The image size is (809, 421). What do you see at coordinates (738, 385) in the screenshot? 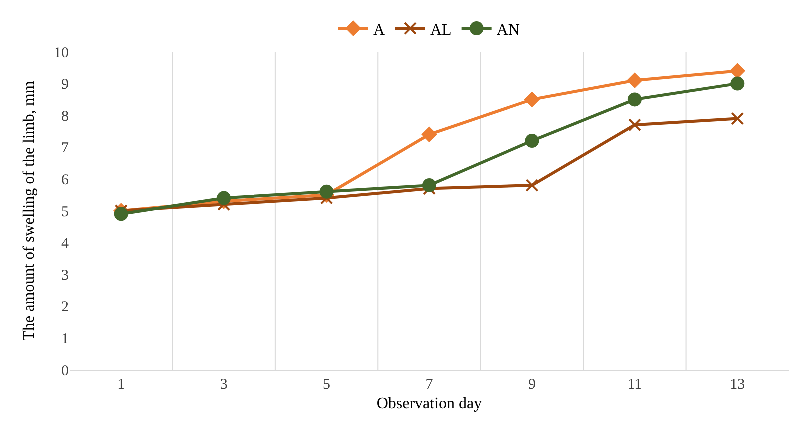
I see `x-tick-label: 13` at bounding box center [738, 385].